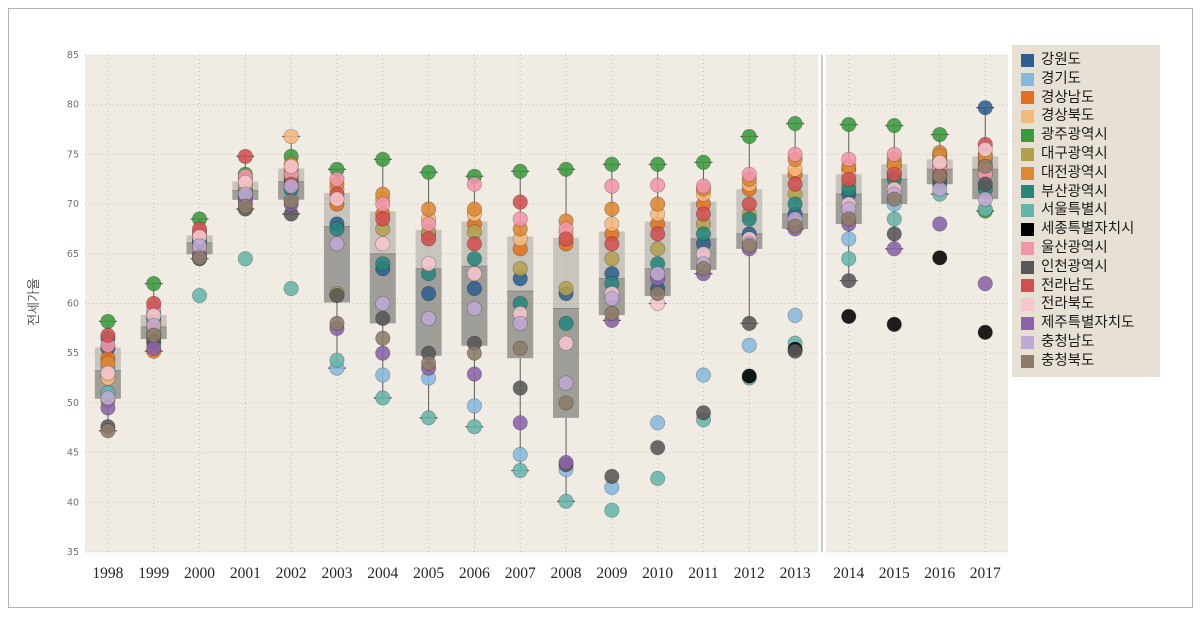 The width and height of the screenshot is (1200, 625). Describe the element at coordinates (1088, 229) in the screenshot. I see `legend-item-label: 세종특별자치시` at that location.